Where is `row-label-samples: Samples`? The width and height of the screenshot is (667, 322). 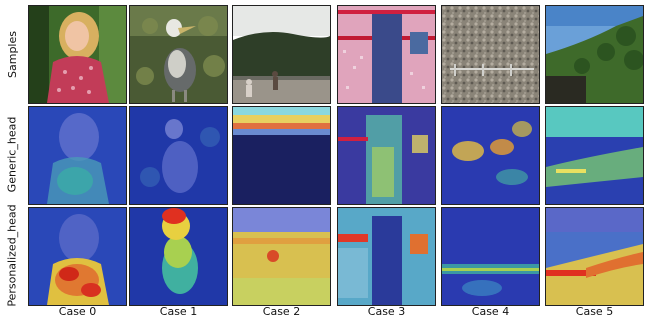
row-label-samples: Samples is located at coordinates (12, 54).